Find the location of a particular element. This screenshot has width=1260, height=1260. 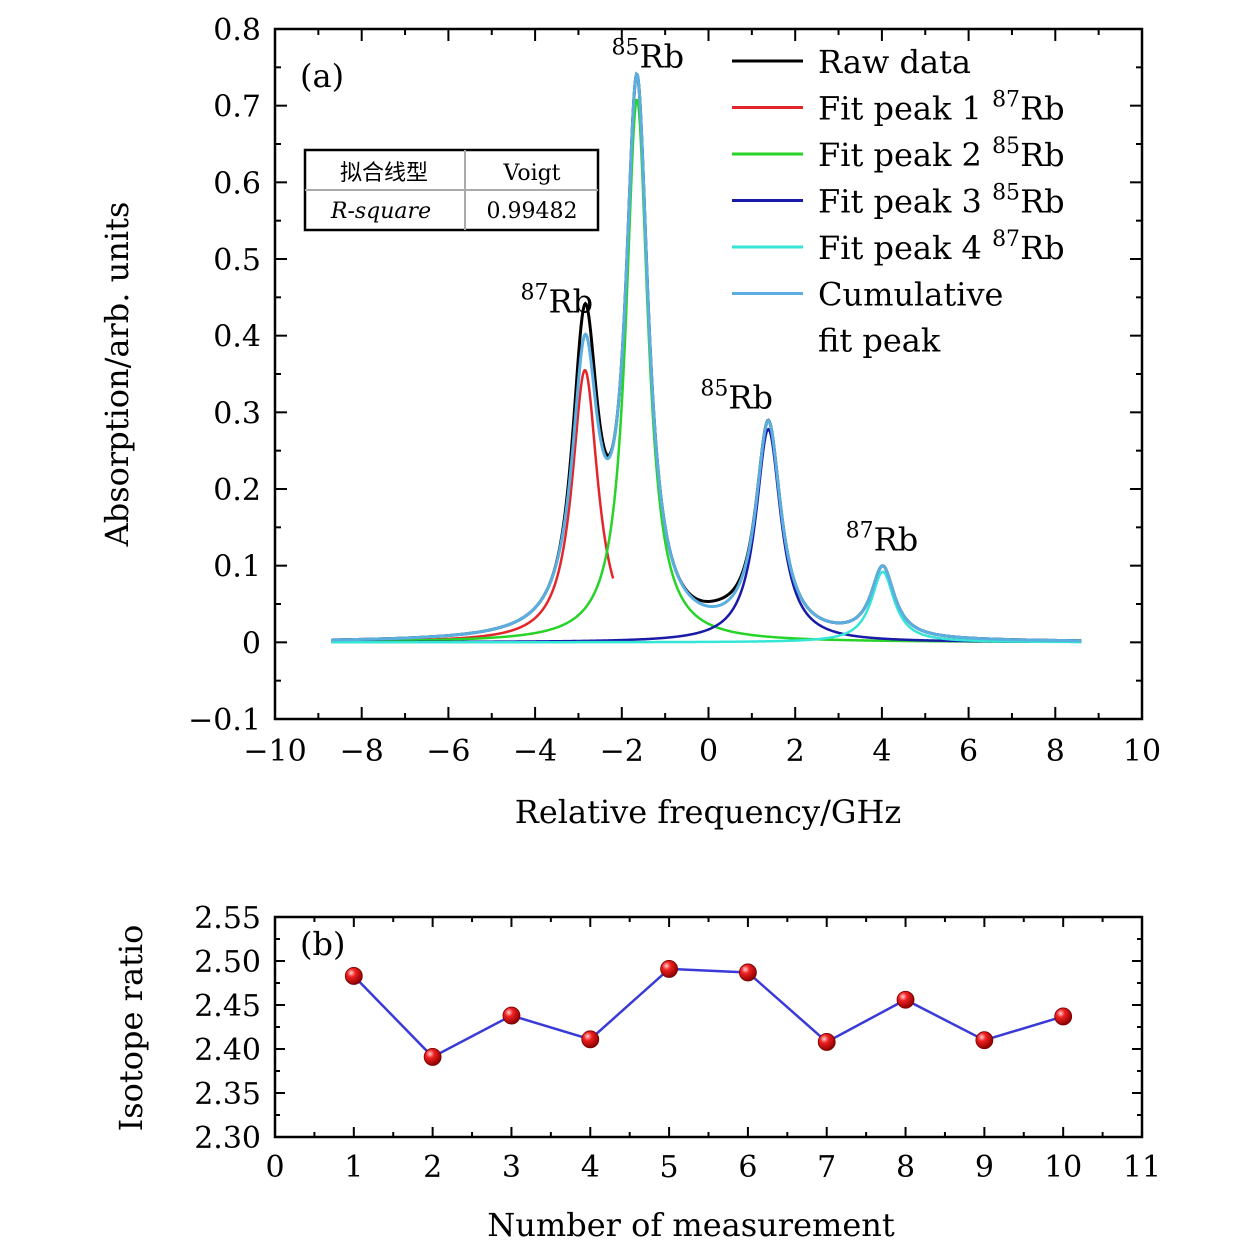

b-x-tick-label: 2 is located at coordinates (432, 1167).